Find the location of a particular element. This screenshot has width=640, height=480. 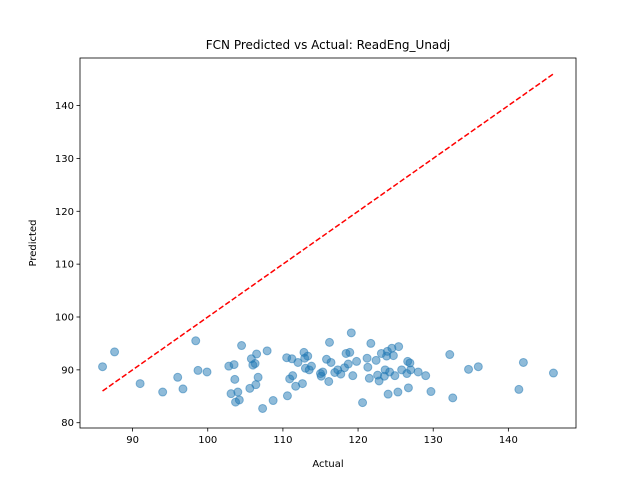

x-tick-label: 130 is located at coordinates (433, 440).